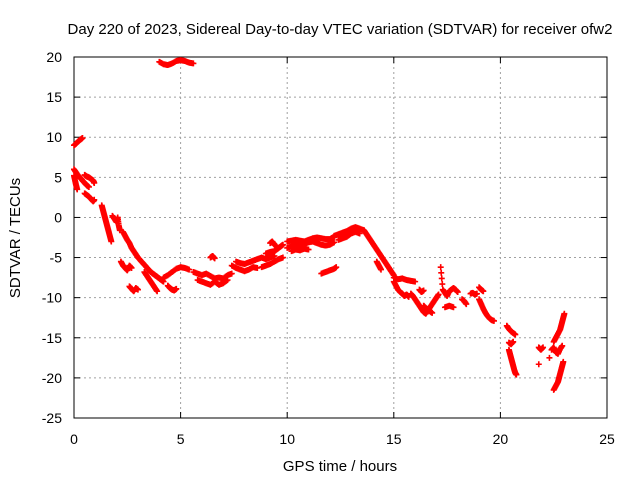 The height and width of the screenshot is (480, 640). Describe the element at coordinates (607, 439) in the screenshot. I see `x-tick-label: 25` at that location.